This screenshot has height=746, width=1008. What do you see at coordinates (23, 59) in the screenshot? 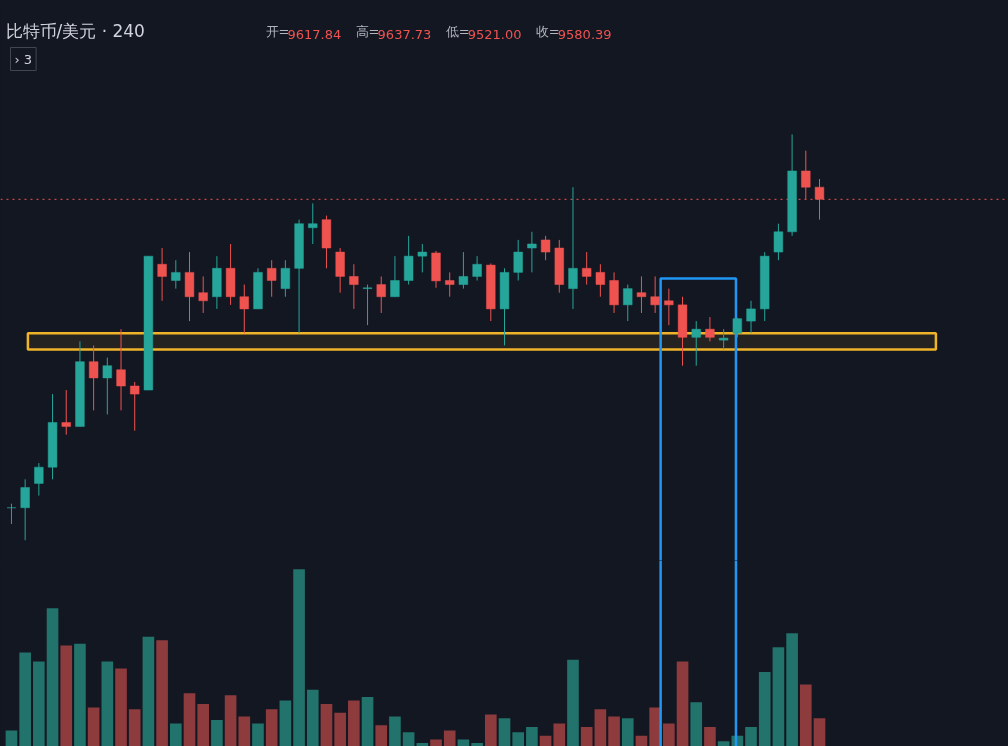
I see `text: › 3` at bounding box center [23, 59].